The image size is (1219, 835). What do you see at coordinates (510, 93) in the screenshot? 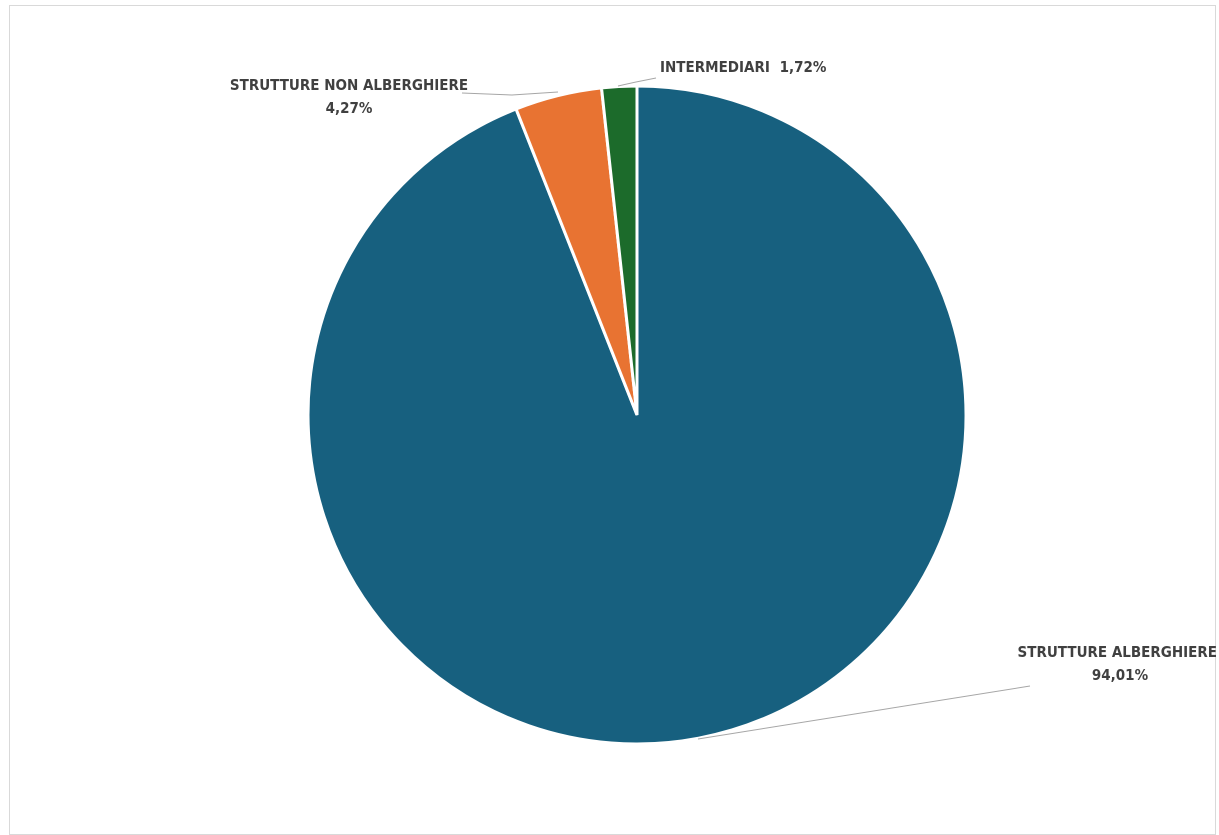
I see `leader-line-strutture-non-alberghiere` at bounding box center [510, 93].